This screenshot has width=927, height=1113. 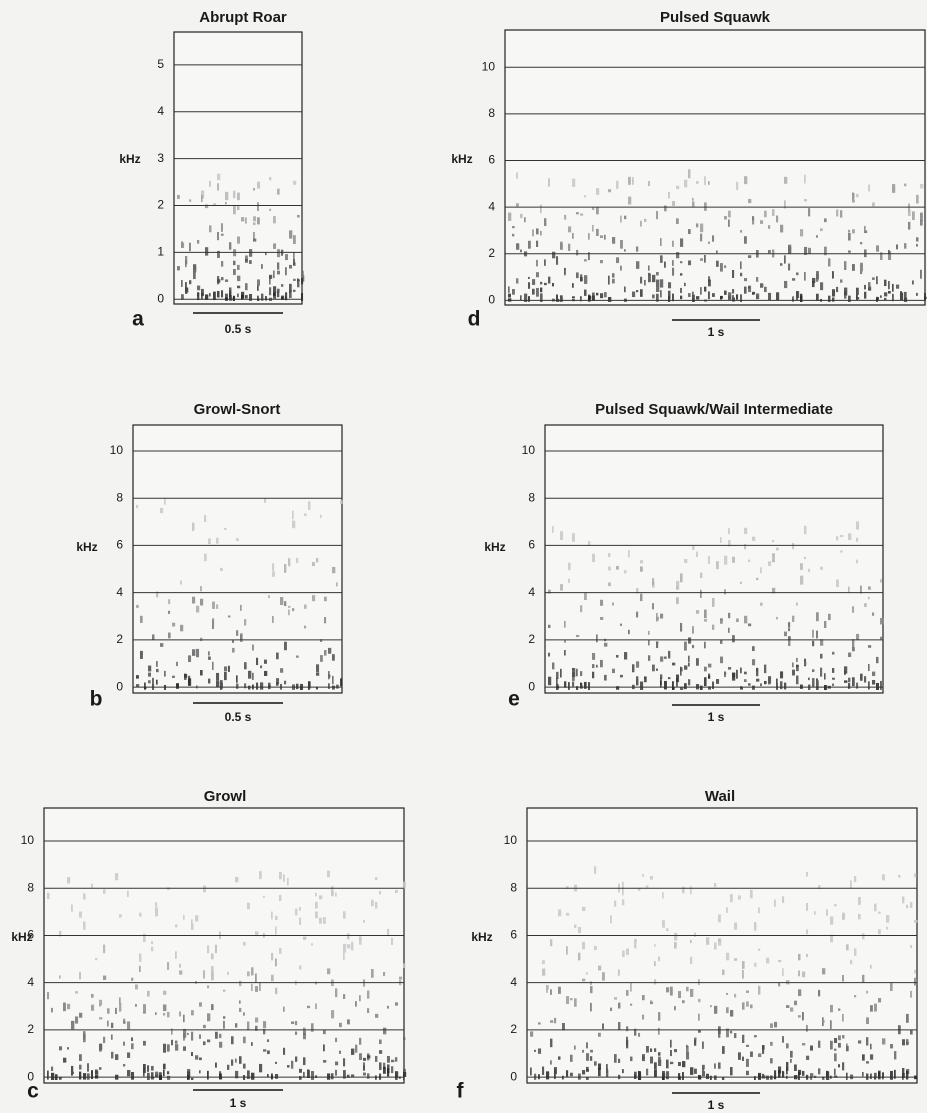 I want to click on y-axis-label: kHz, so click(x=129, y=159).